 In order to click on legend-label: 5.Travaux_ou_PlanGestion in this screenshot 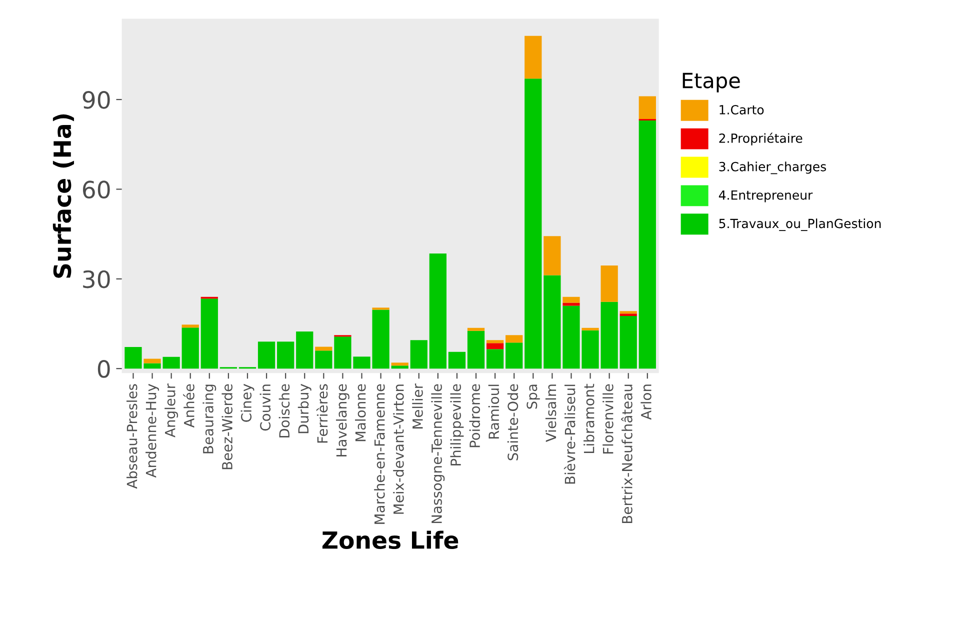, I will do `click(800, 224)`.